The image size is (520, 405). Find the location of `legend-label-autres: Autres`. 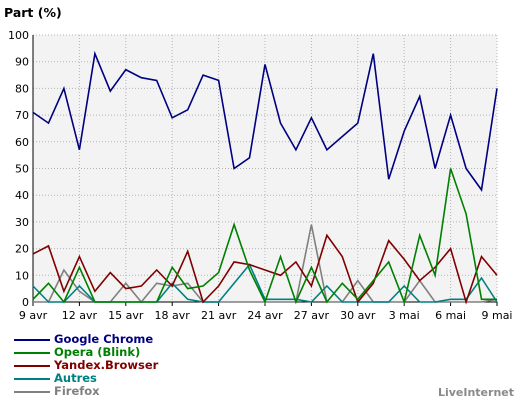

legend-label-autres: Autres is located at coordinates (75, 378).